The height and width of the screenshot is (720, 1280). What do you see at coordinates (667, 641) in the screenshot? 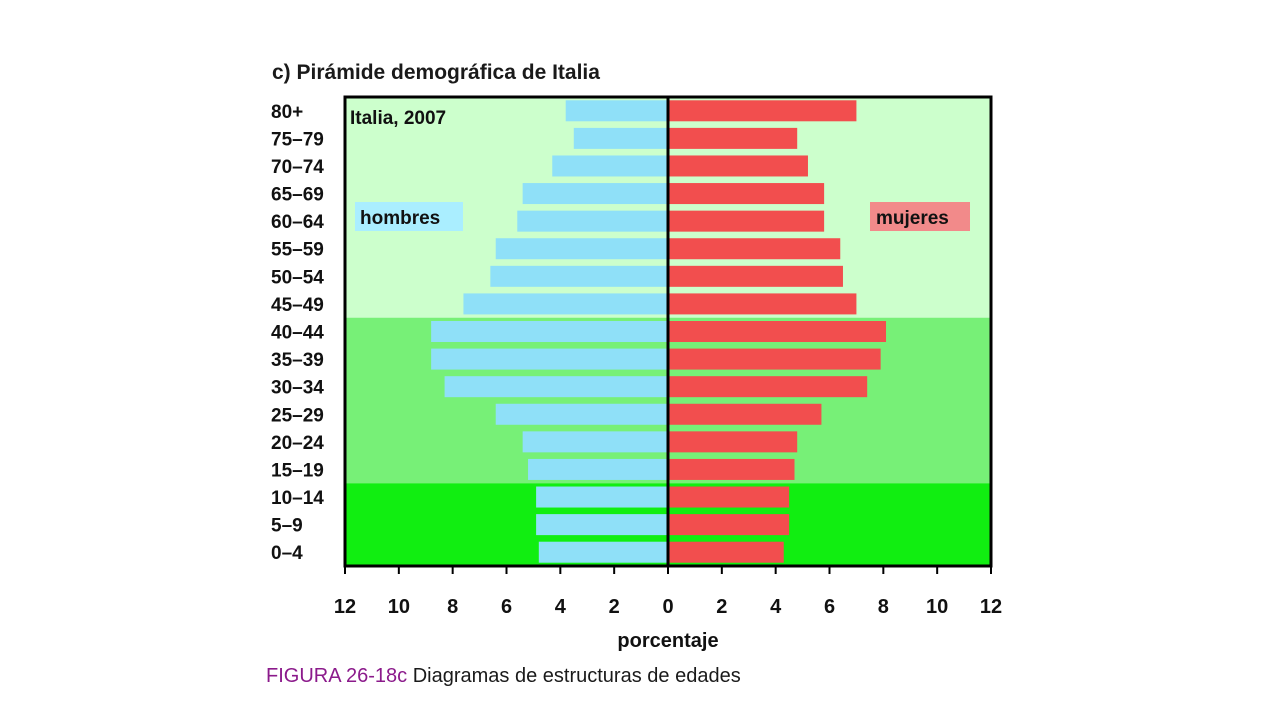
I see `x-axis-title: porcentaje` at bounding box center [667, 641].